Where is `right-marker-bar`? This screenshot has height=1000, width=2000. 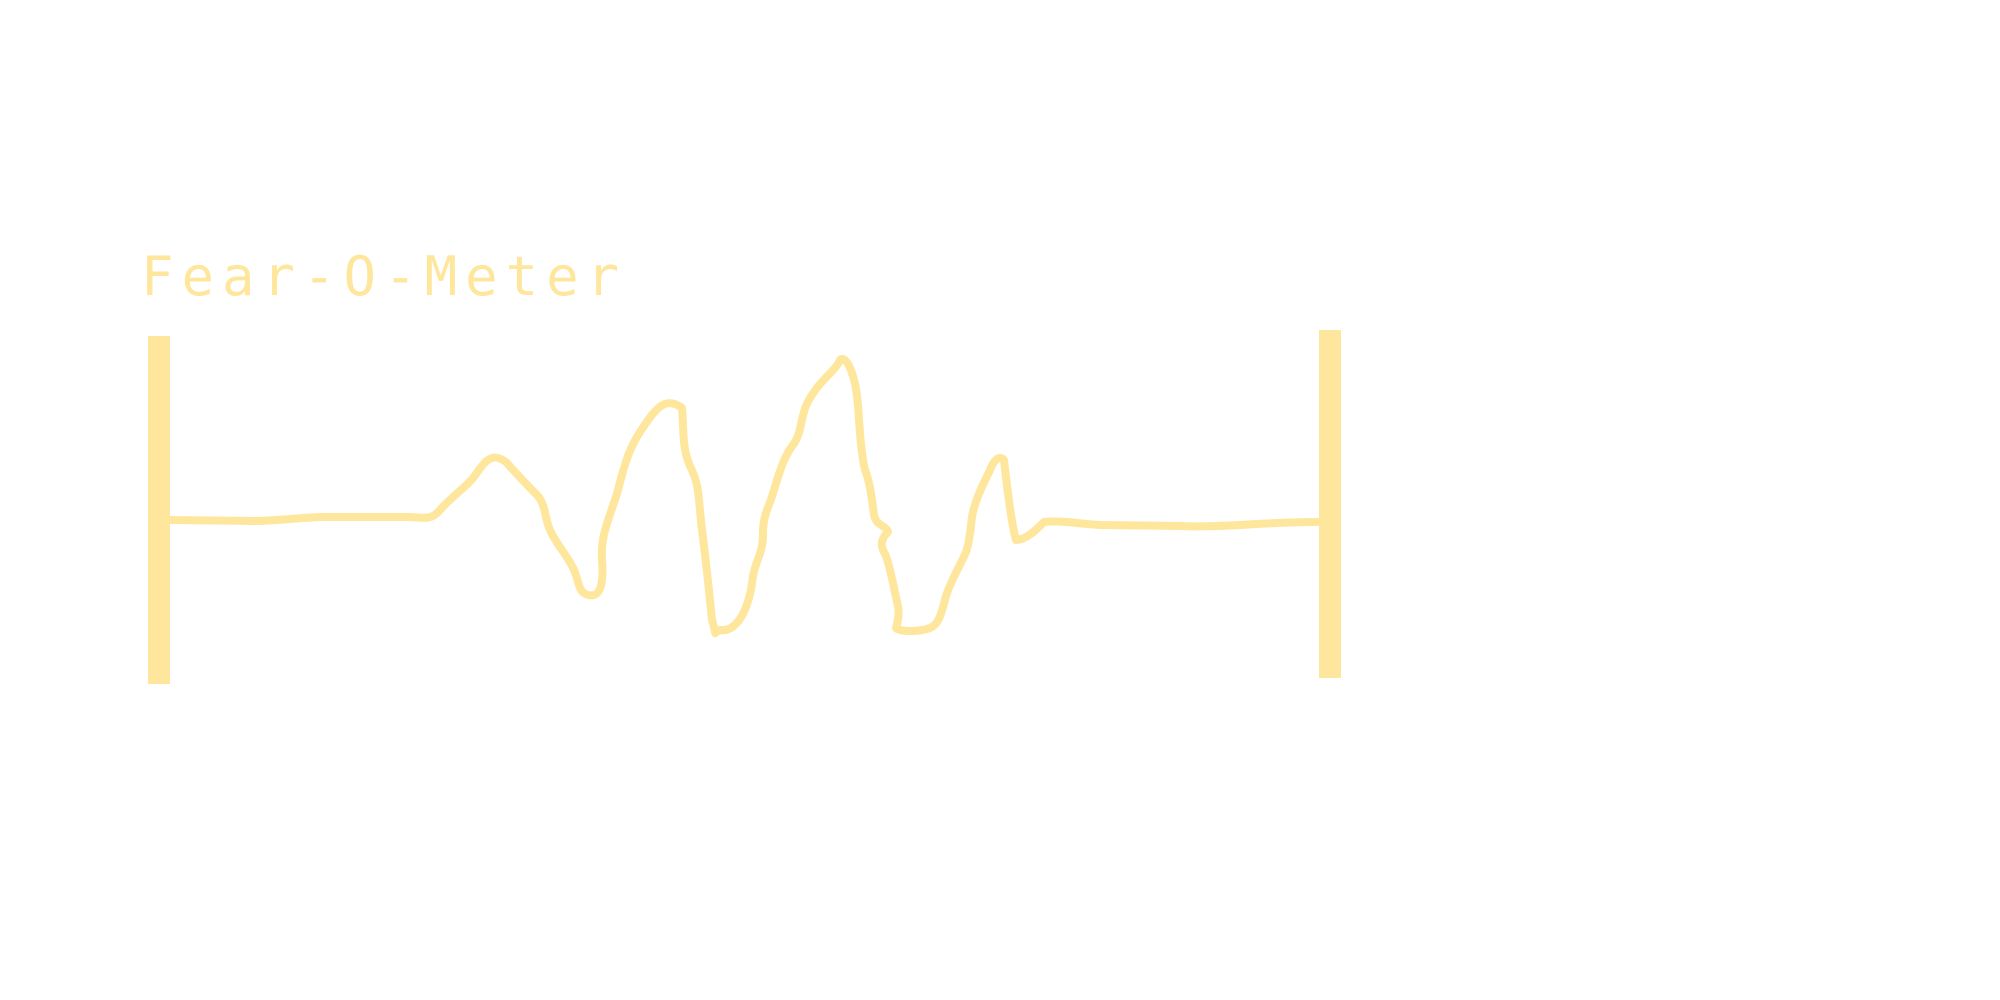 right-marker-bar is located at coordinates (1330, 504).